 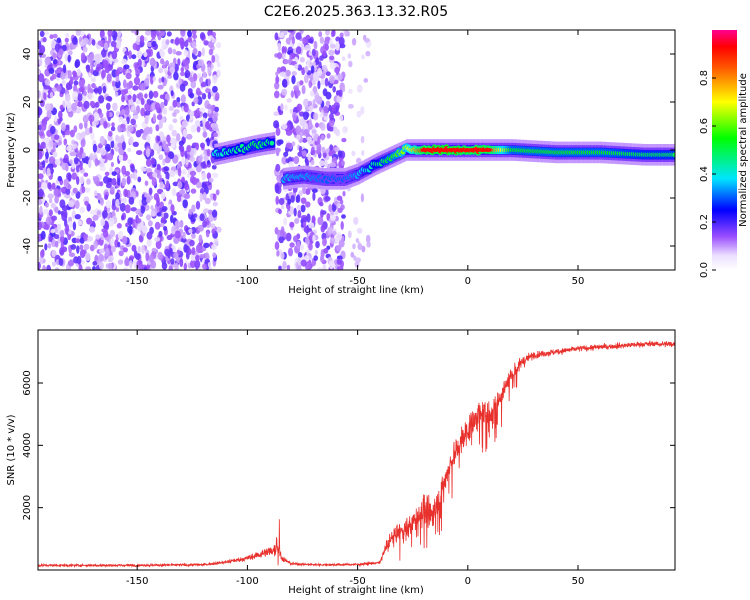 I want to click on spectrogram-ytick-label: 0, so click(x=27, y=150).